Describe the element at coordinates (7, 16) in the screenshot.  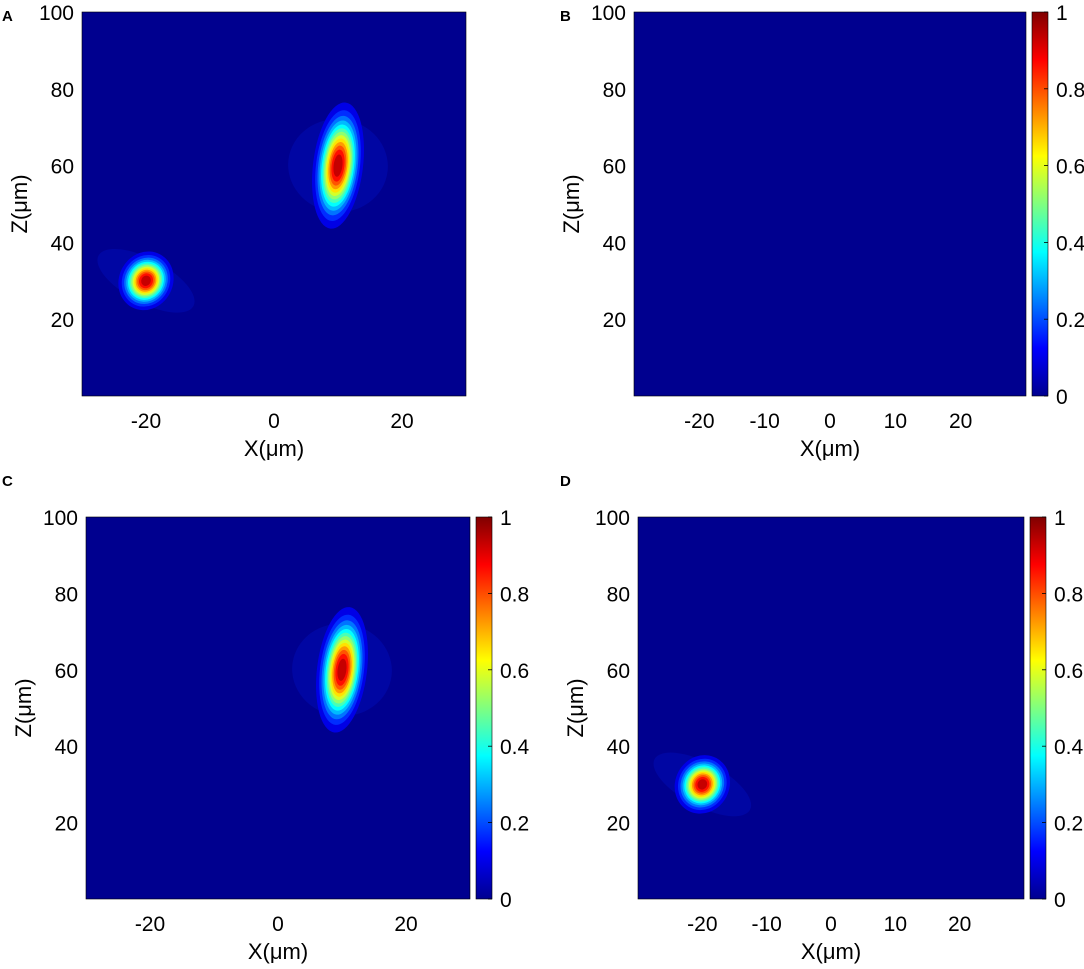
I see `panel-letter: A` at that location.